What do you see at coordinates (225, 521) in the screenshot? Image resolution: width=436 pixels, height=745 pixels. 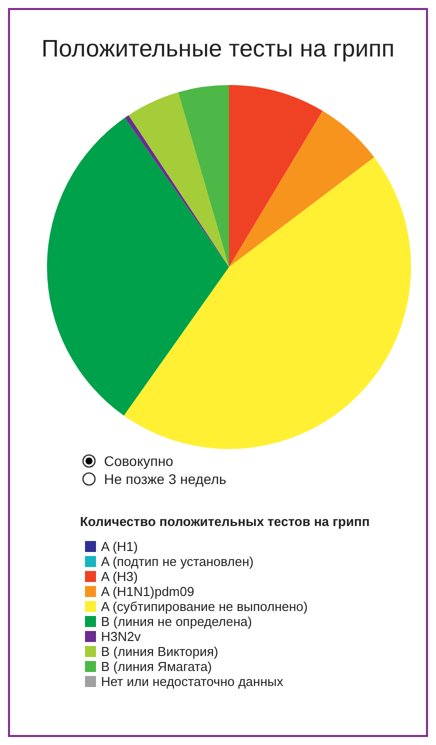 I see `legend-title: Количество положительных тестов на грипп` at bounding box center [225, 521].